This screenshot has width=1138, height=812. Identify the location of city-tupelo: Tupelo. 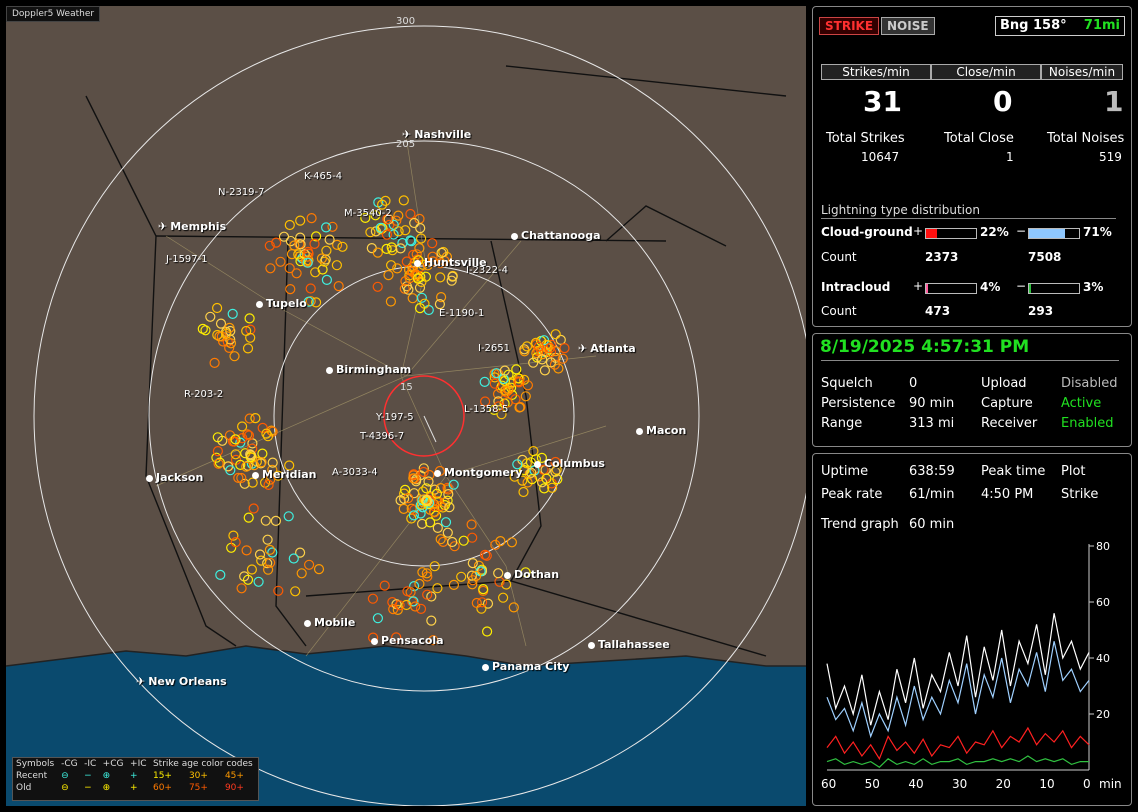
(281, 303).